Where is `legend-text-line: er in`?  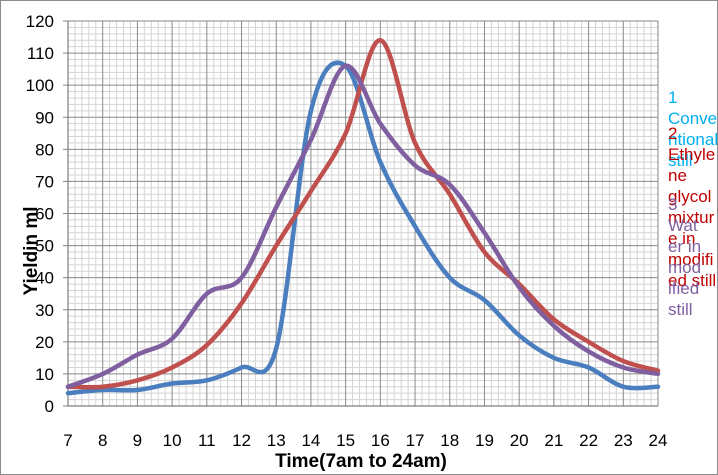 legend-text-line: er in is located at coordinates (684, 246).